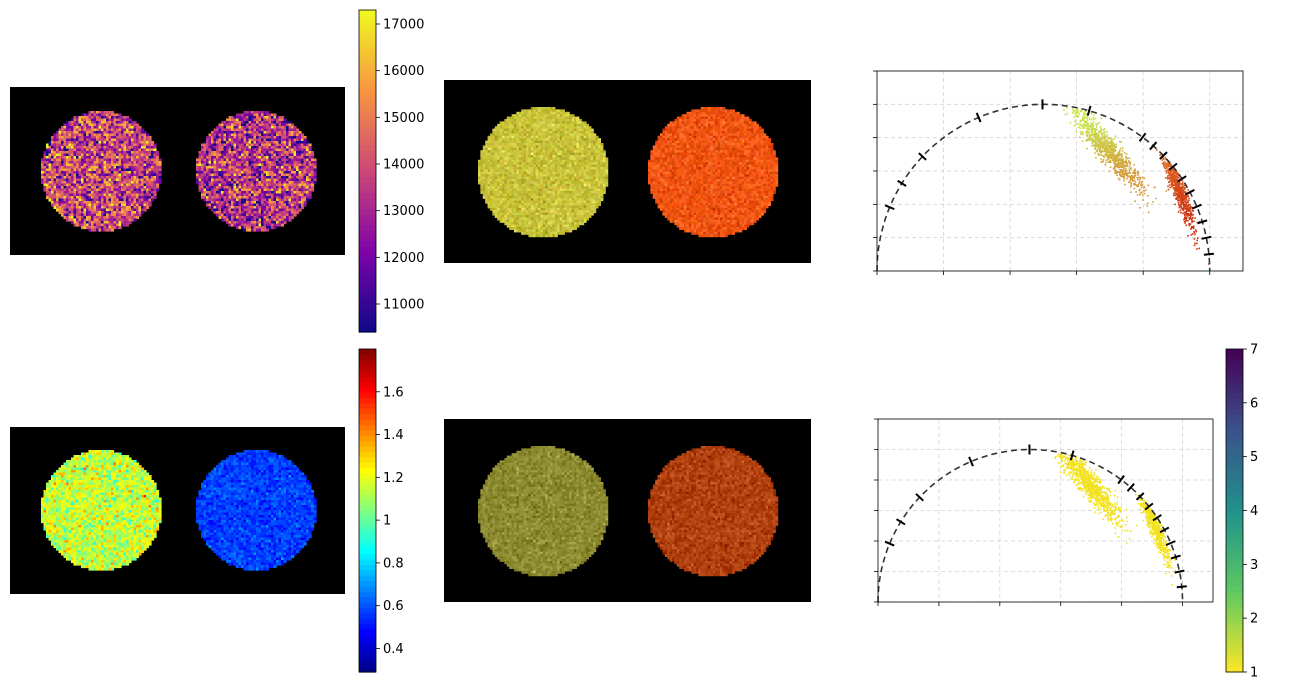 This screenshot has width=1290, height=690. I want to click on colorbar-frame, so click(367, 510).